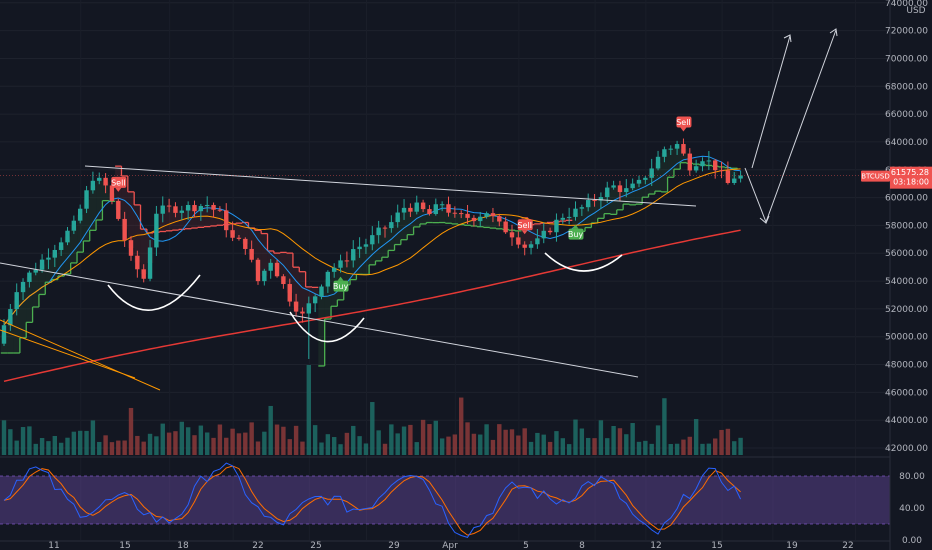 This screenshot has height=550, width=932. I want to click on oscillator-tick-label: 80.00, so click(912, 477).